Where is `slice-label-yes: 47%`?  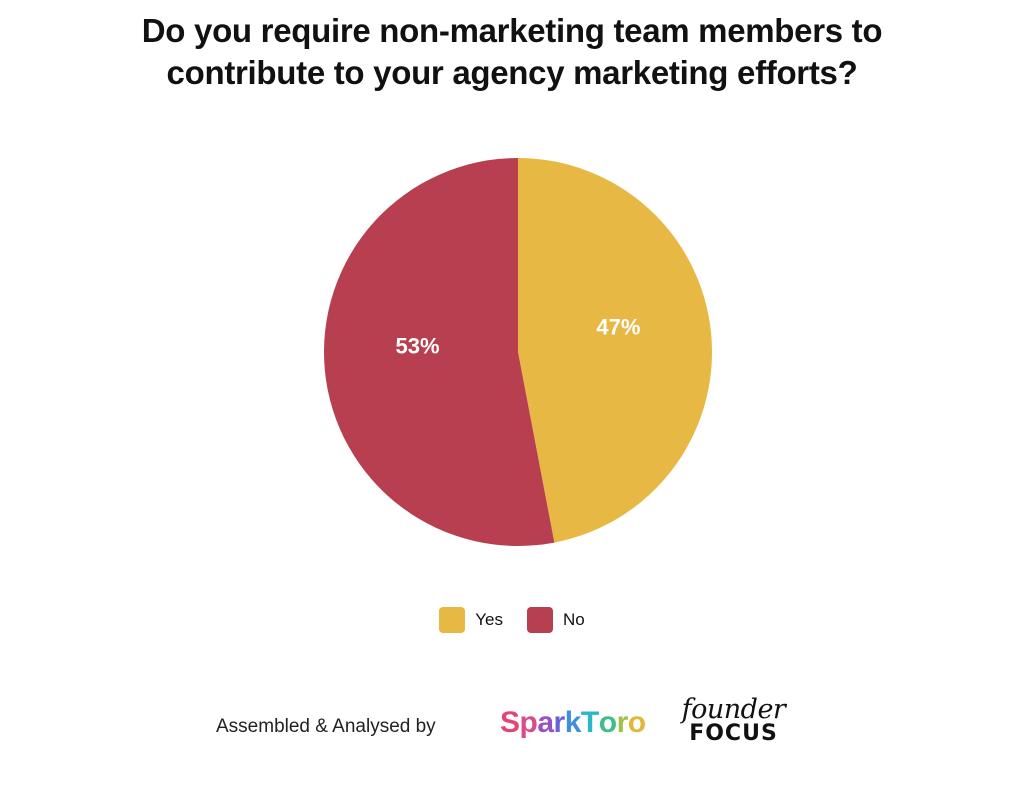 slice-label-yes: 47% is located at coordinates (618, 326).